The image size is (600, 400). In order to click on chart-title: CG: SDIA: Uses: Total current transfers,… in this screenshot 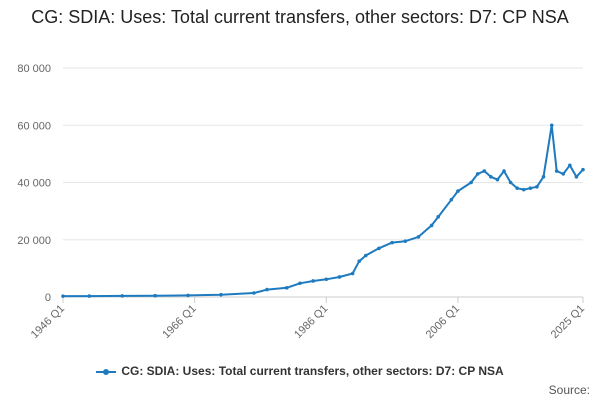, I will do `click(300, 17)`.